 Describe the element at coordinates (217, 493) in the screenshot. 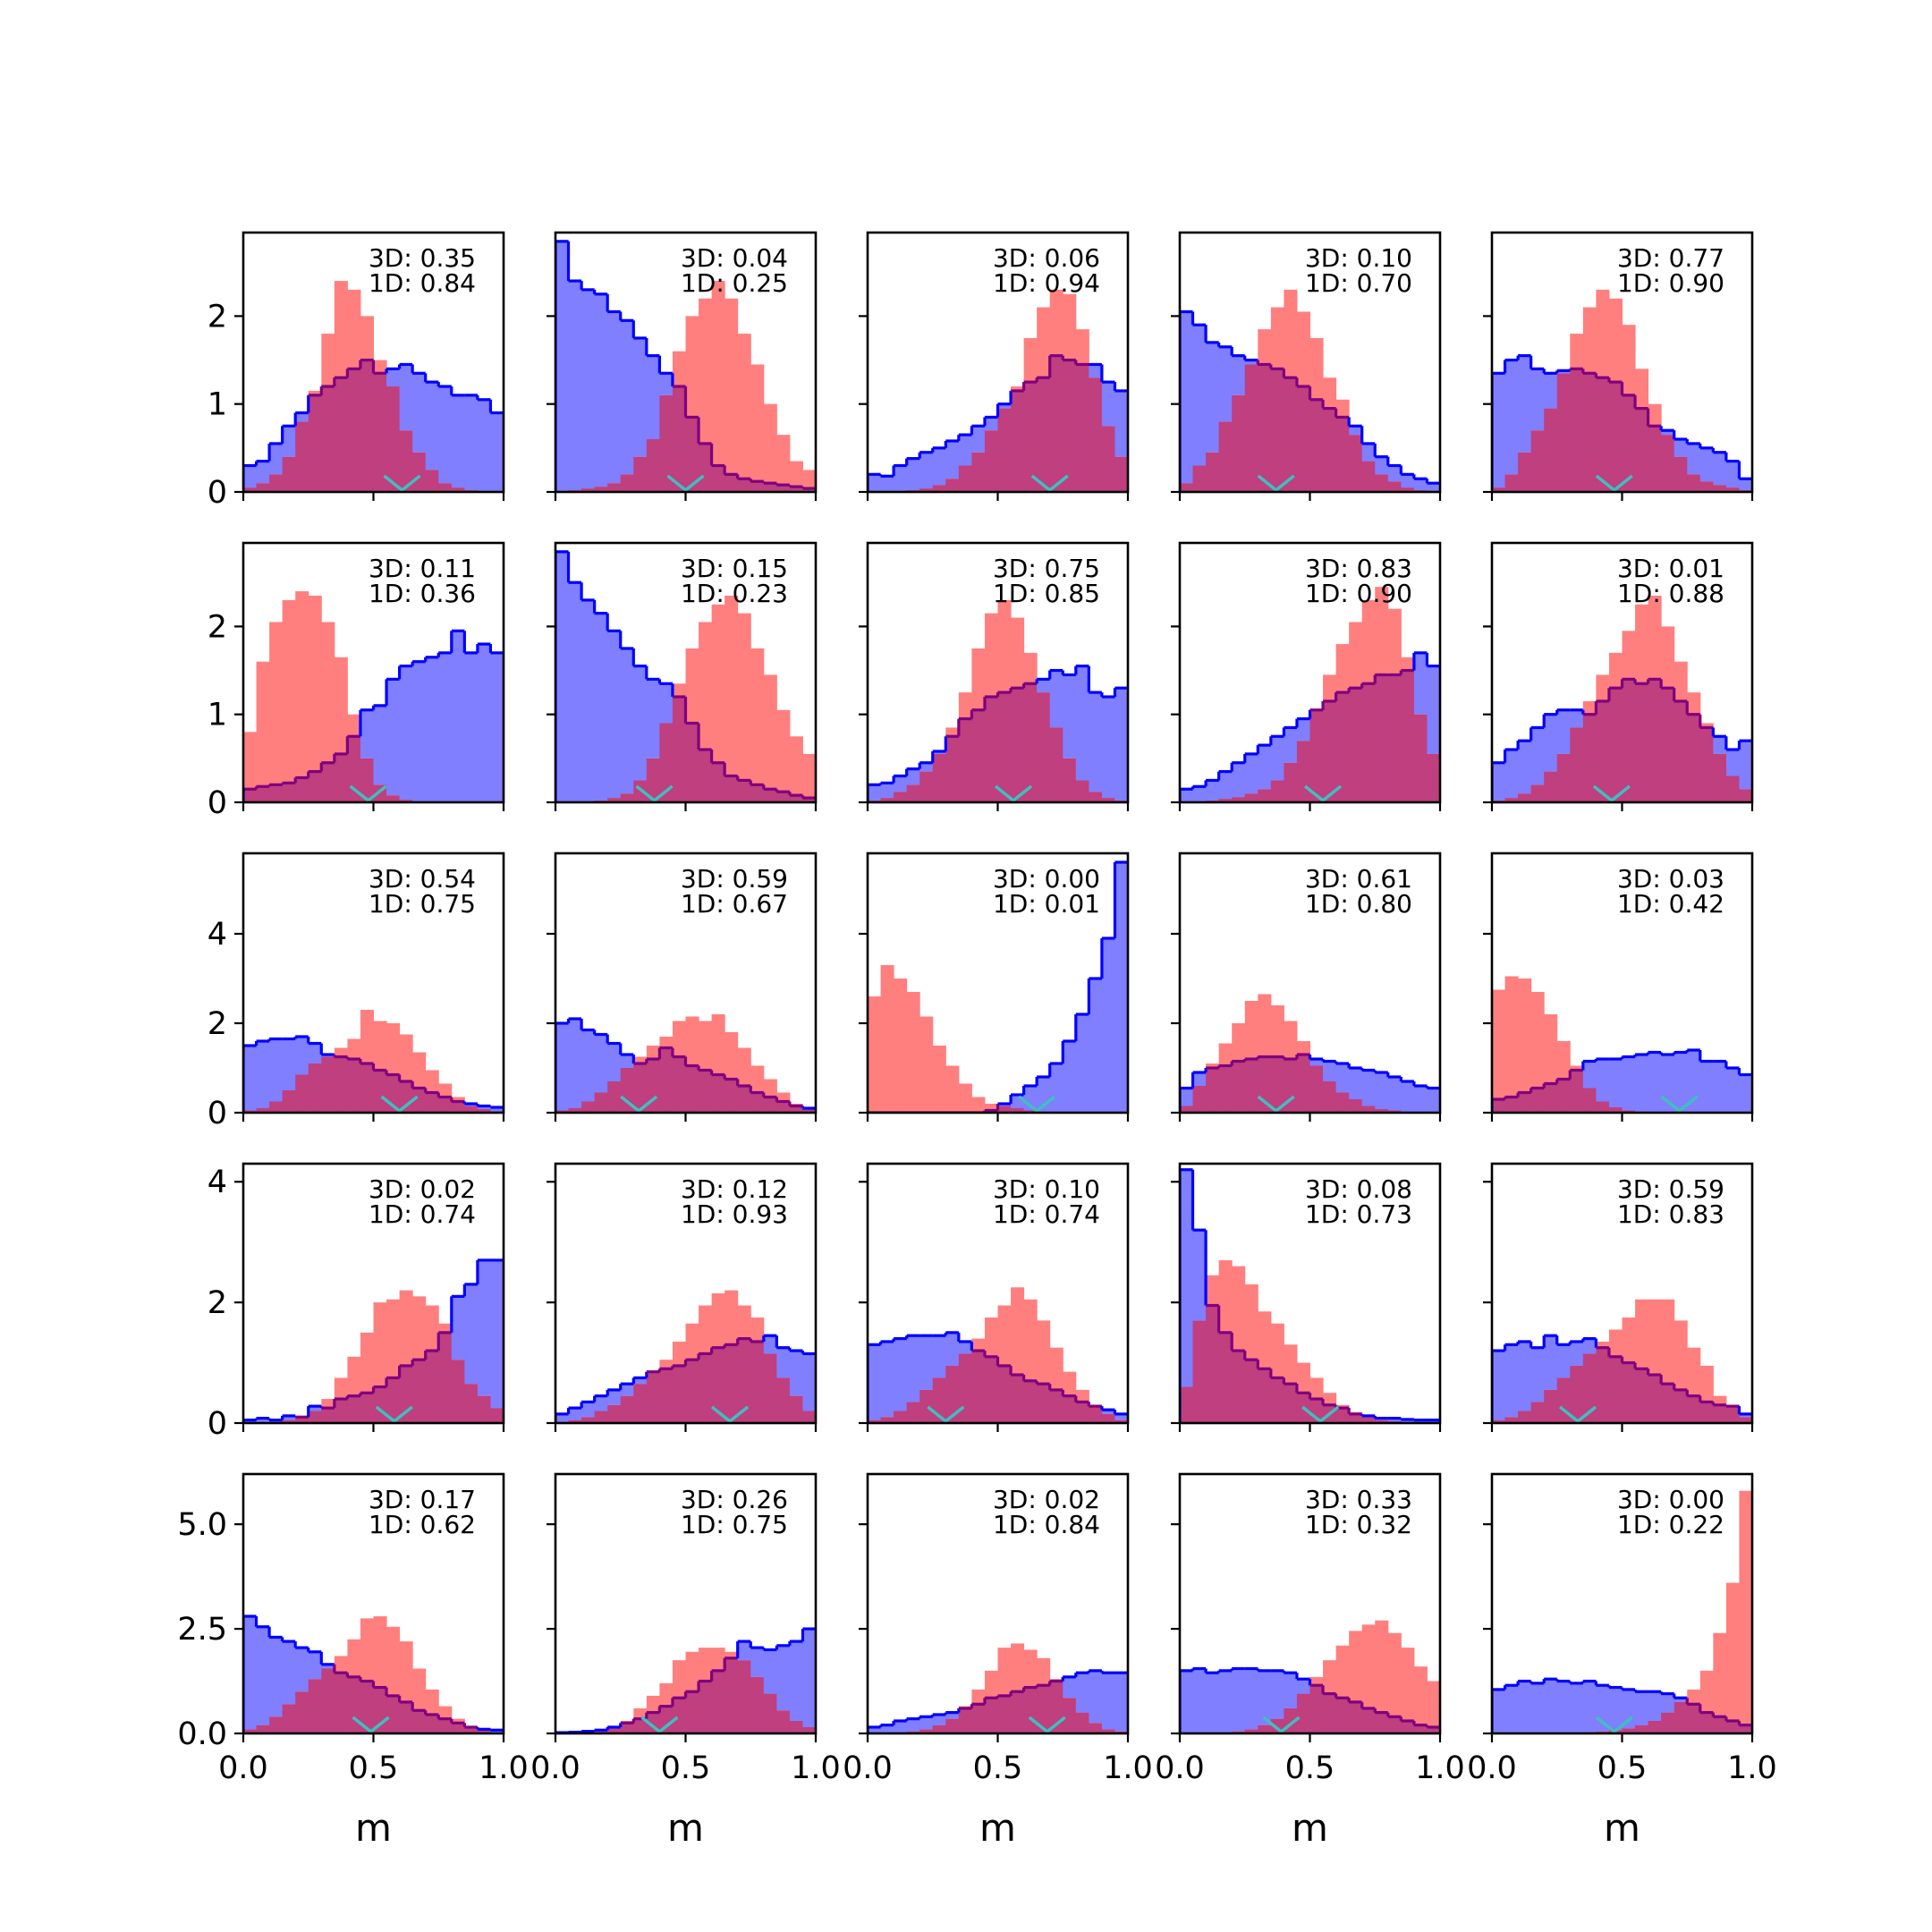

I see `y-tick-label: 0` at that location.